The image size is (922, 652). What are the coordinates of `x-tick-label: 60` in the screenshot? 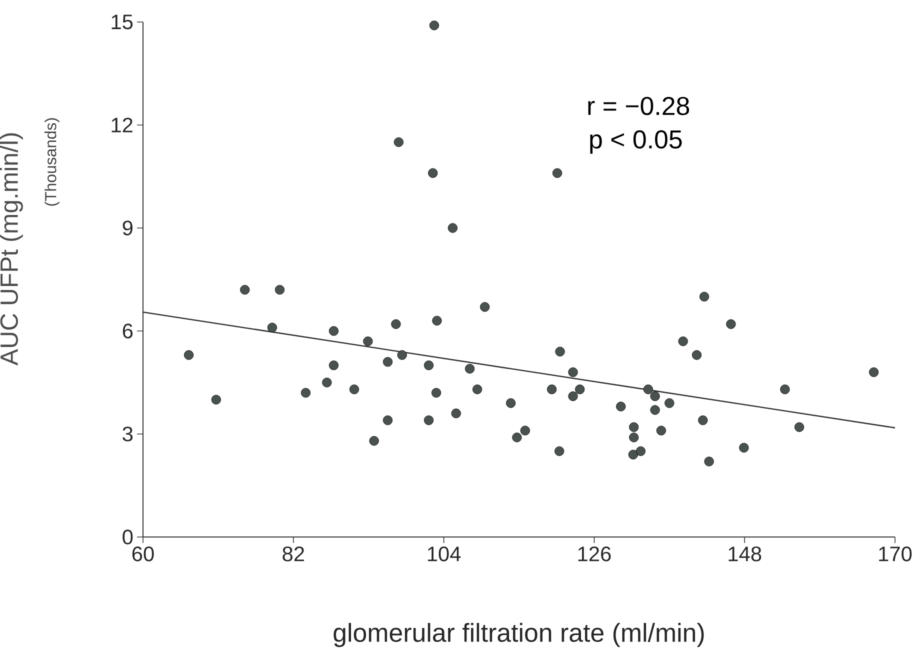 It's located at (143, 554).